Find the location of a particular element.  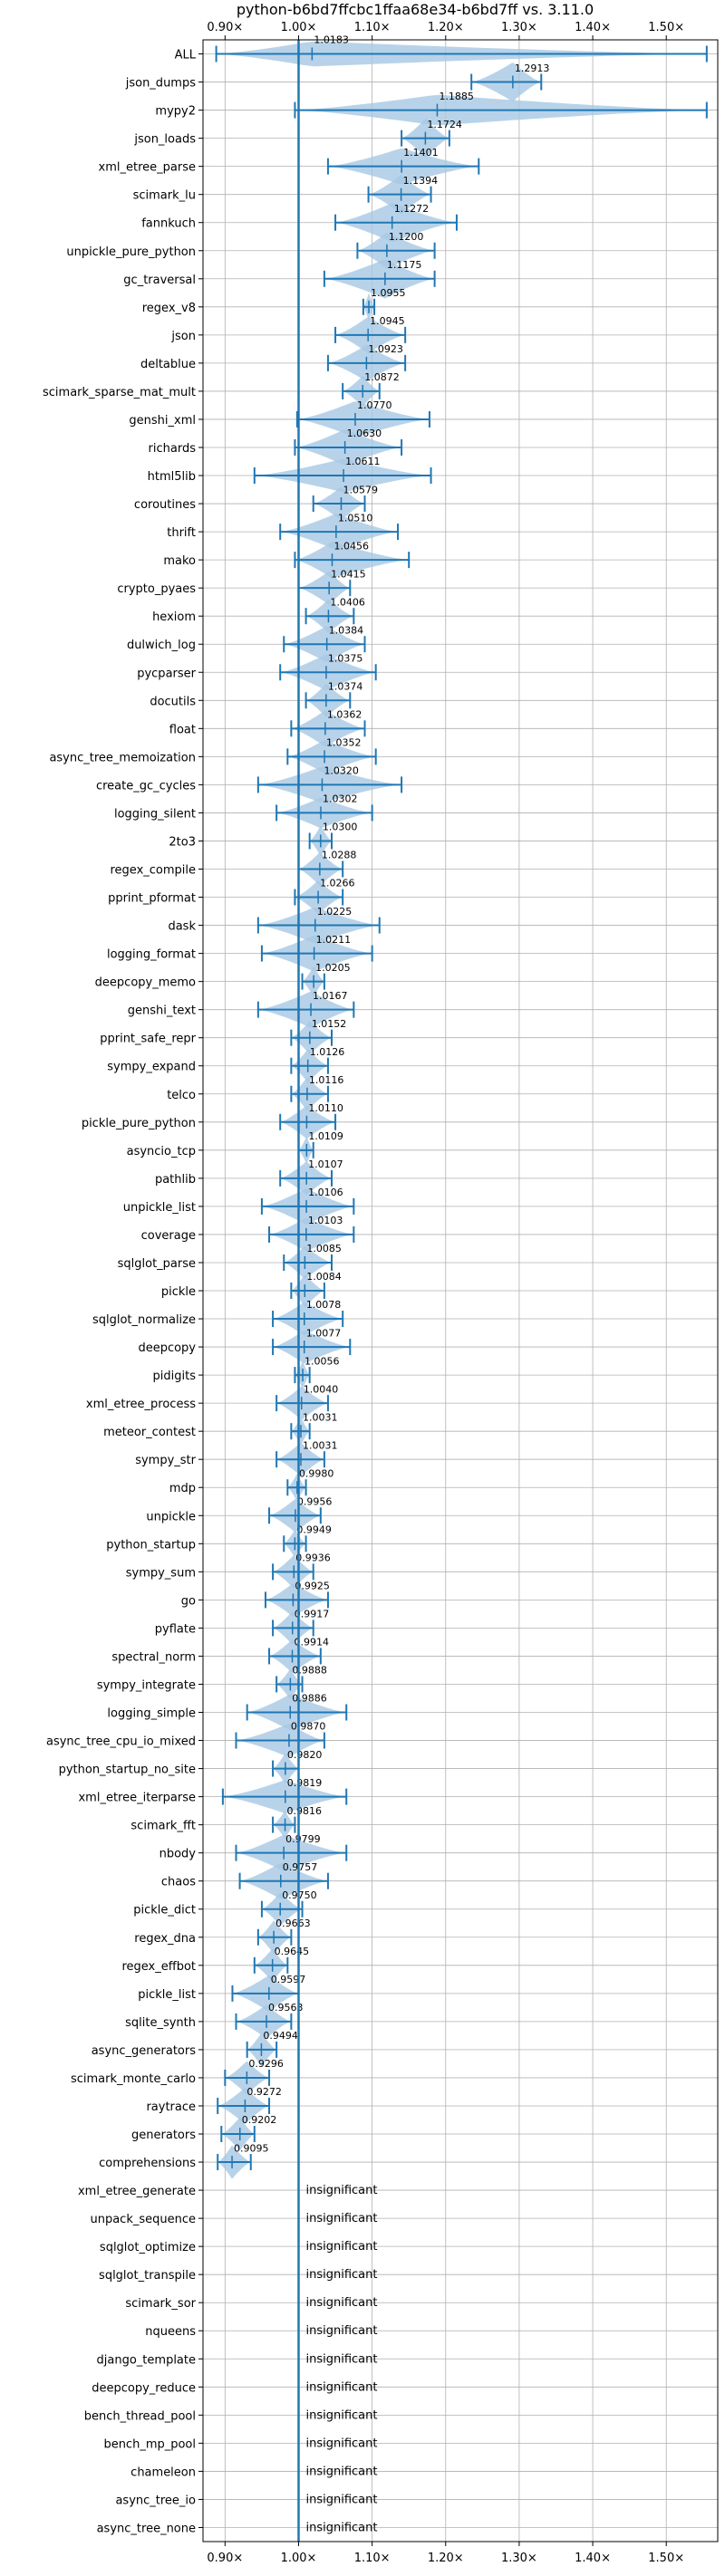

data-label: 1.0167 is located at coordinates (330, 996).